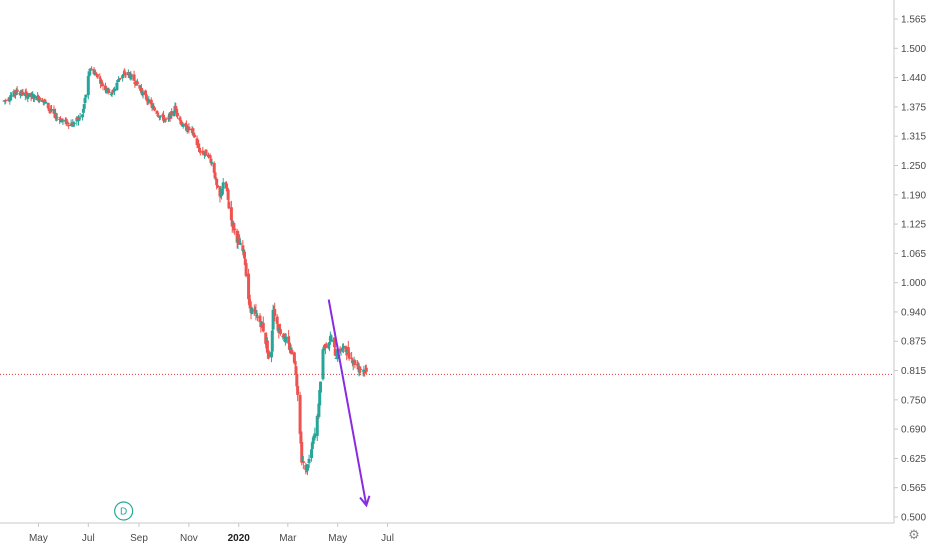 This screenshot has width=932, height=550. I want to click on y-tick-label: 1.190, so click(913, 195).